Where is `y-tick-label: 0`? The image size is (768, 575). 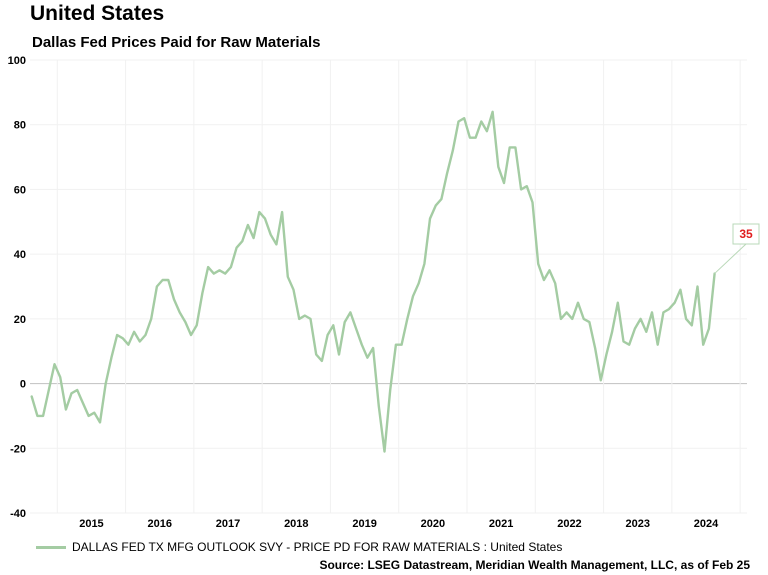 y-tick-label: 0 is located at coordinates (23, 385).